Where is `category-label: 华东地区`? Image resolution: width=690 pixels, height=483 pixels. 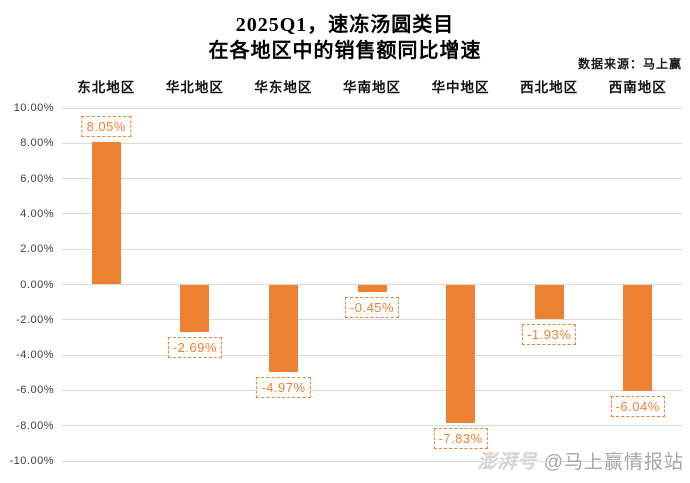
category-label: 华东地区 is located at coordinates (283, 87).